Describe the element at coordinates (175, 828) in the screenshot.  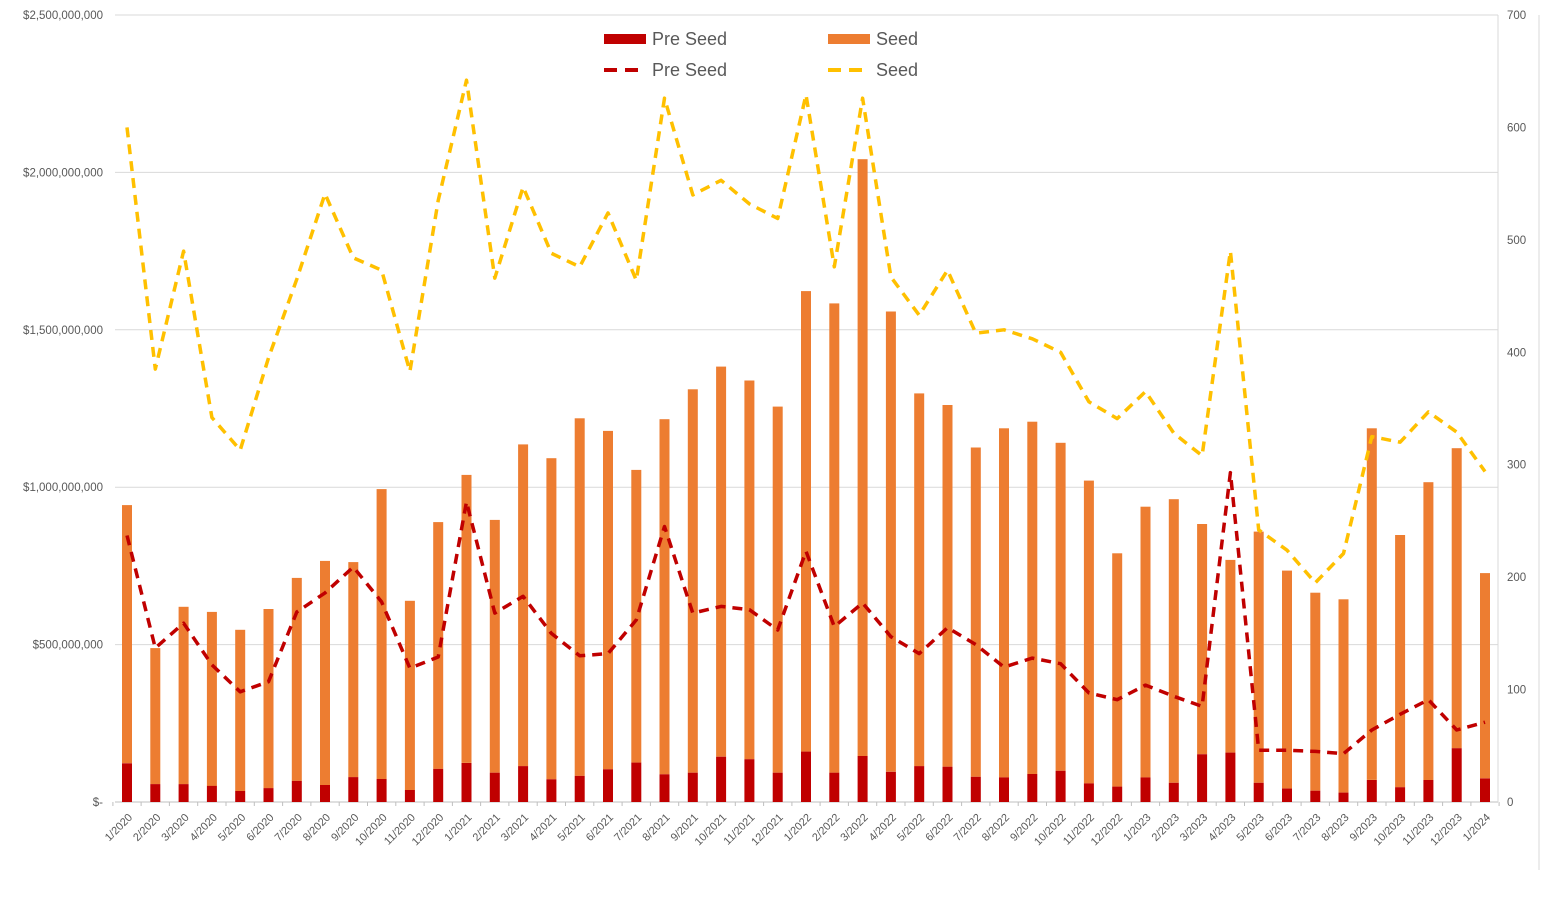
I see `x-axis-label: 3/2020` at that location.